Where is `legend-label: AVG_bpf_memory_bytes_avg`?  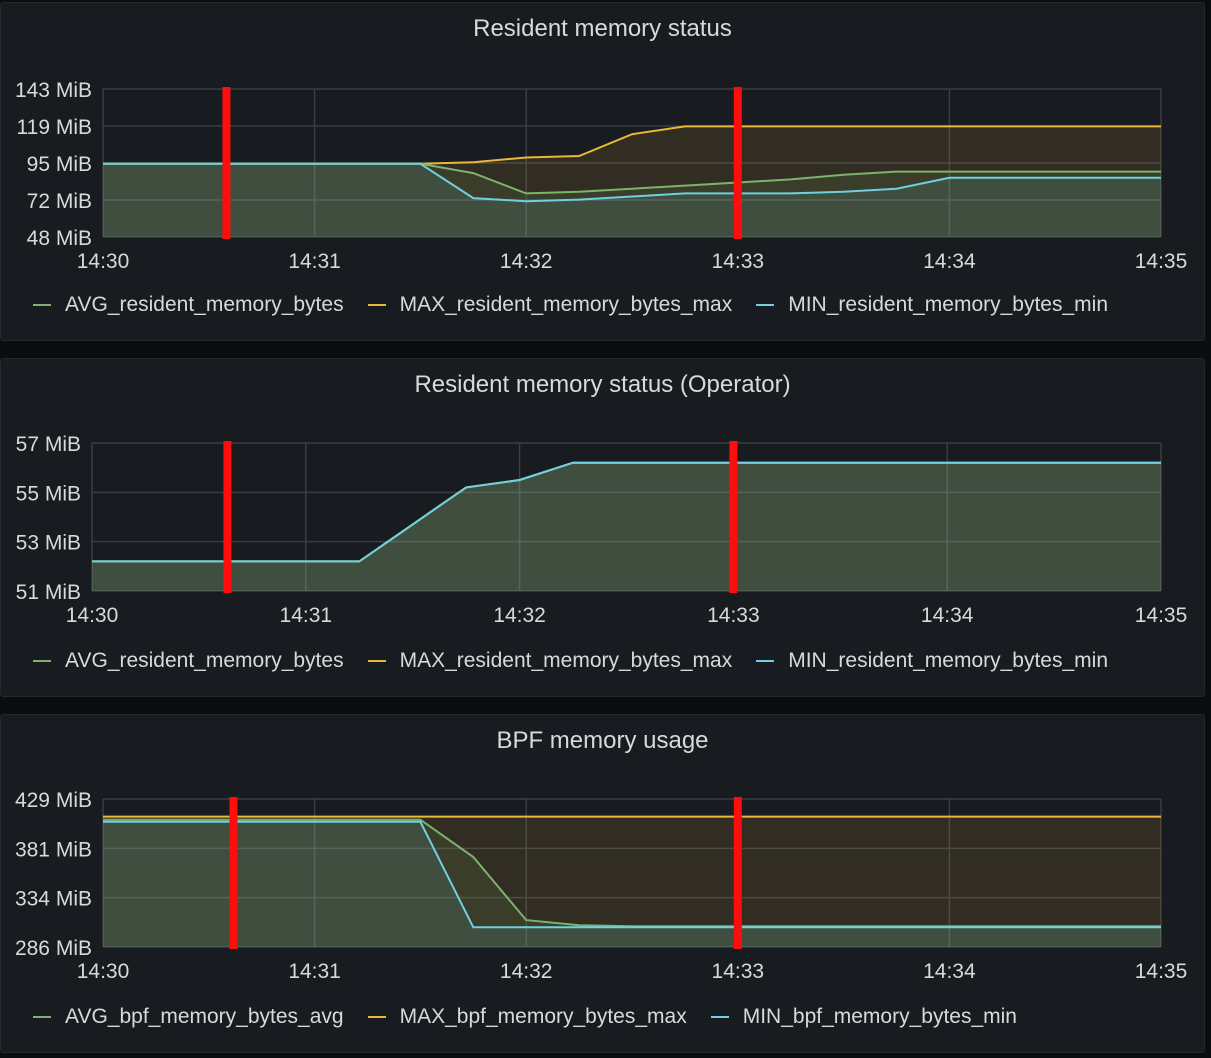 legend-label: AVG_bpf_memory_bytes_avg is located at coordinates (204, 1016).